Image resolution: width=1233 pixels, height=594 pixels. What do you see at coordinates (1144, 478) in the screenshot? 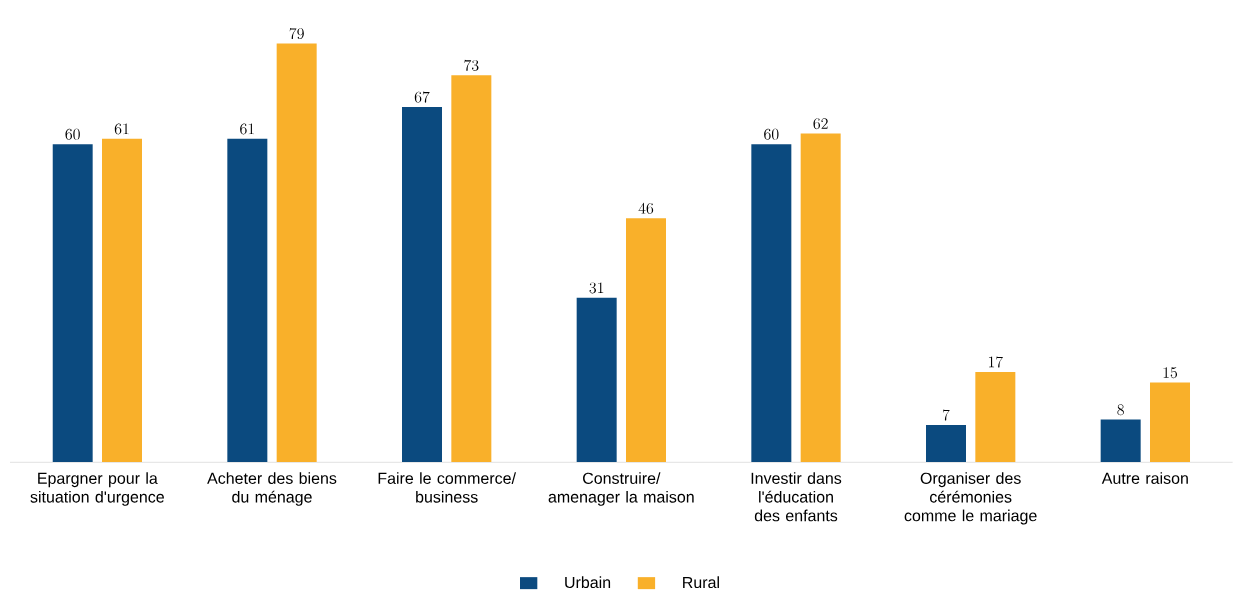
I see `x-tick-label: Autre raison` at bounding box center [1144, 478].